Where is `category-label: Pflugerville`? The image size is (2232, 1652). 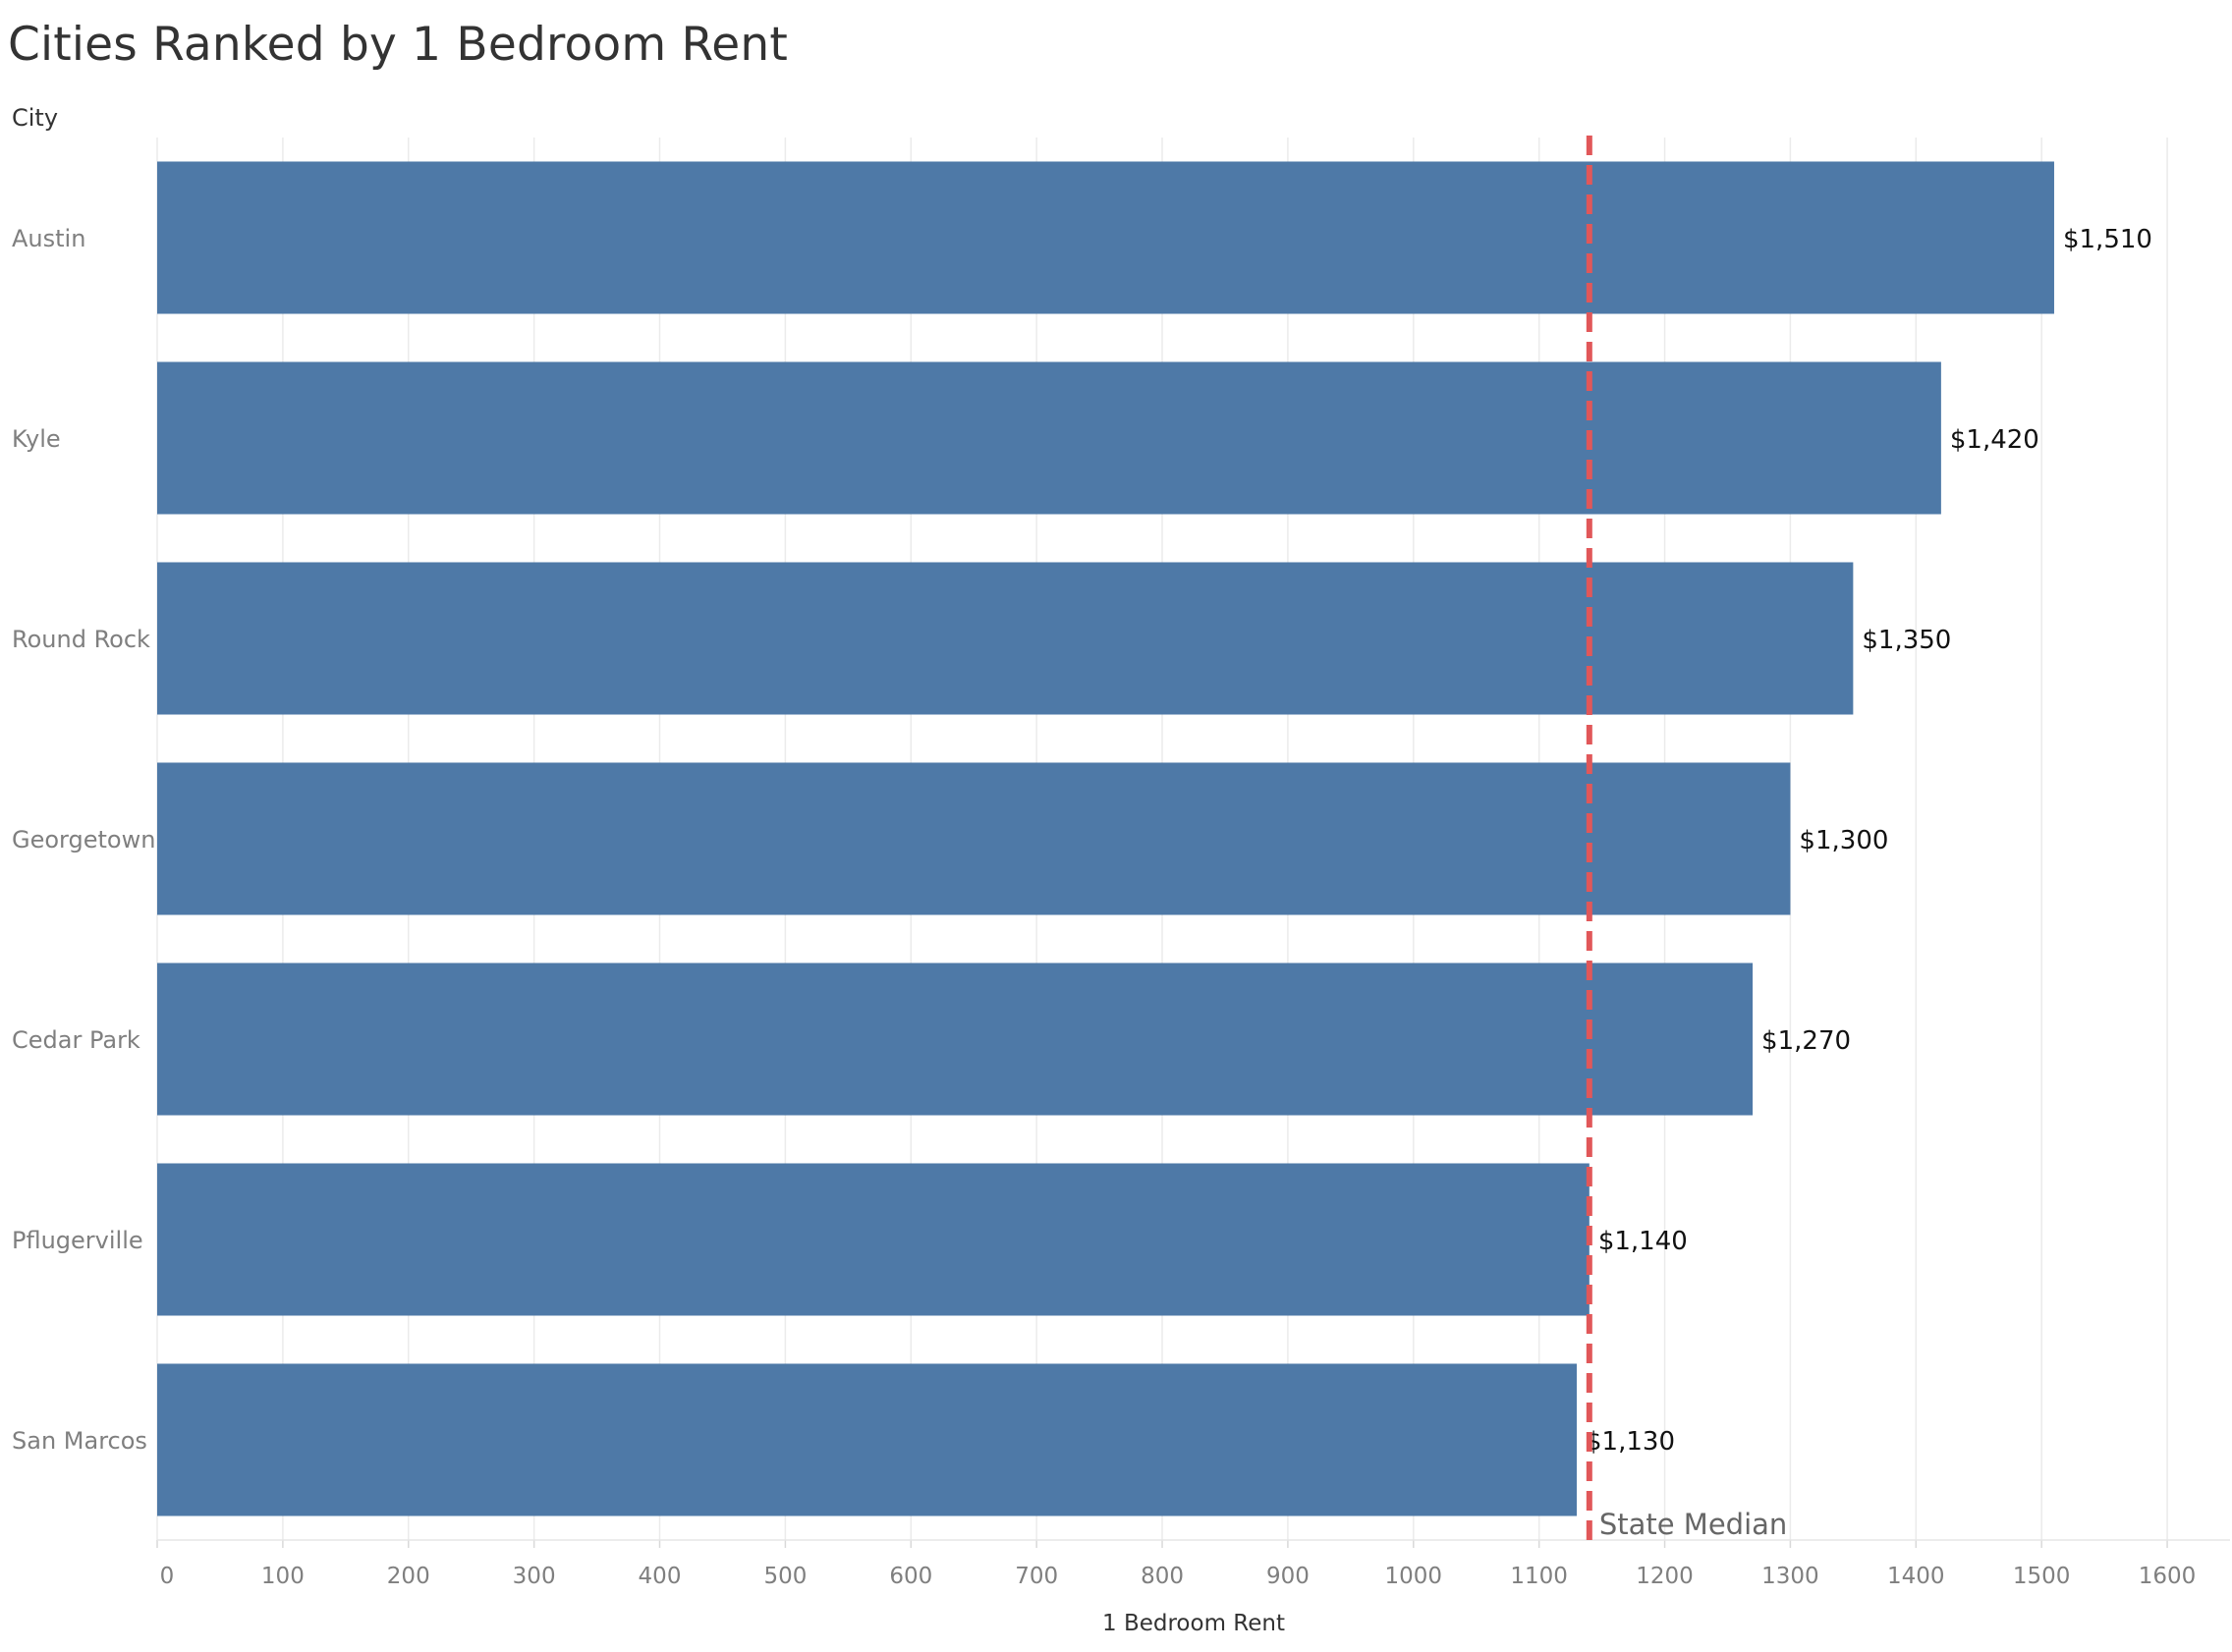
category-label: Pflugerville is located at coordinates (78, 1240).